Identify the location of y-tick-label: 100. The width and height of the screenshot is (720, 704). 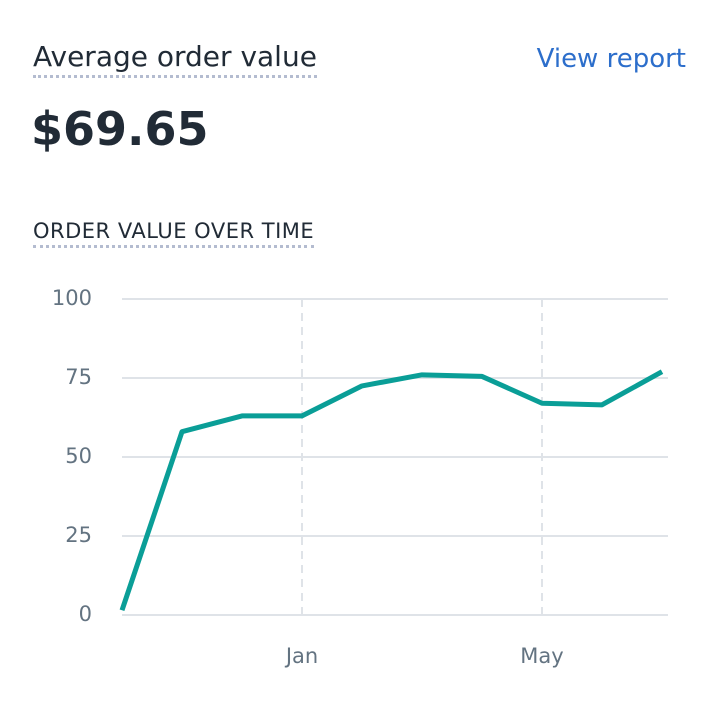
(72, 298).